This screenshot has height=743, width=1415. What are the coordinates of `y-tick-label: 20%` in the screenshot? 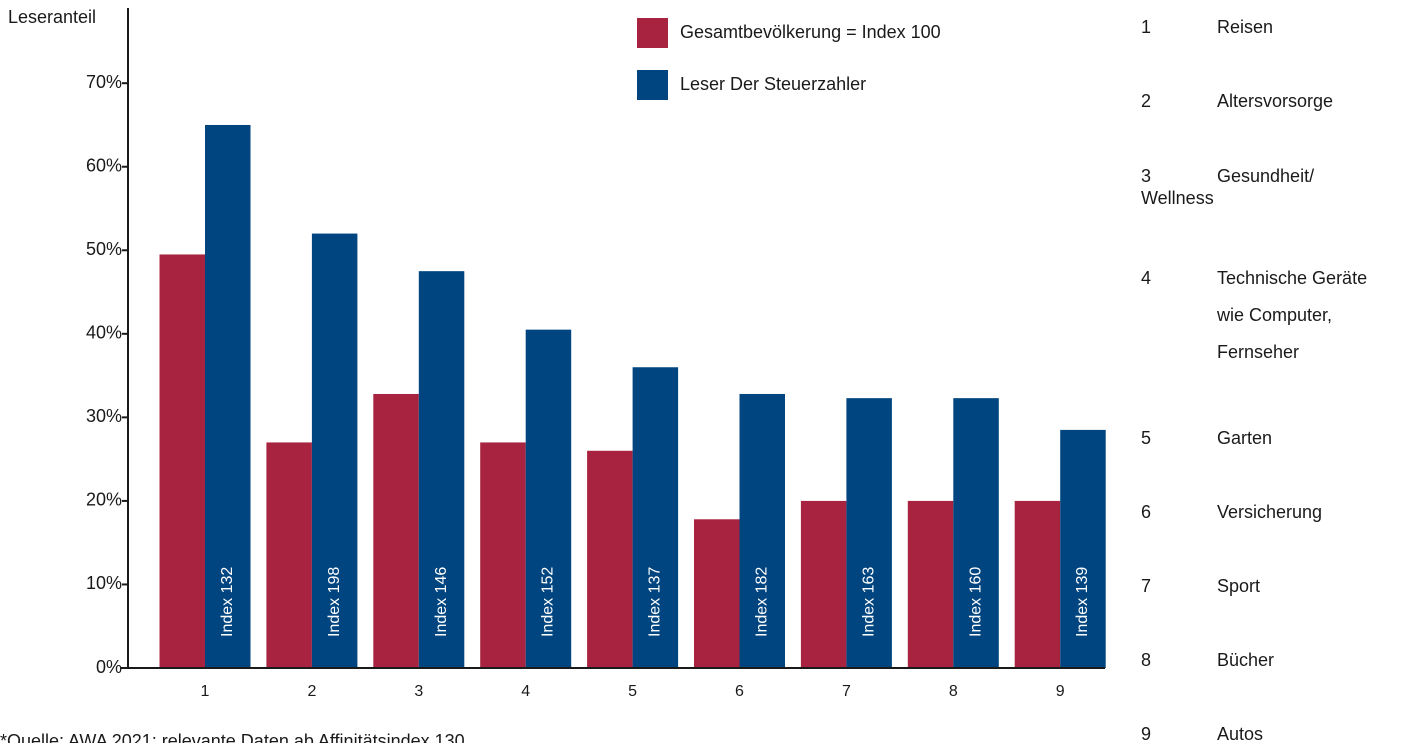 It's located at (104, 500).